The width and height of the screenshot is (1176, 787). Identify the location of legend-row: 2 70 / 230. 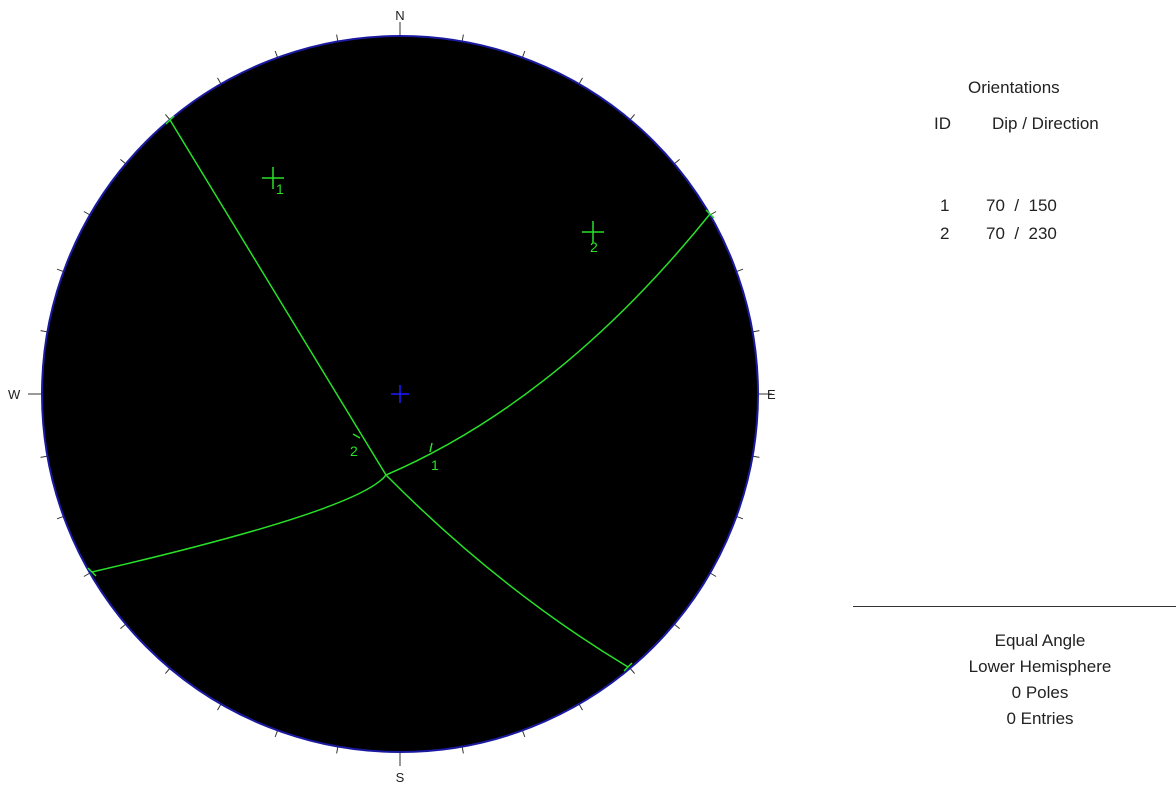
(1038, 236).